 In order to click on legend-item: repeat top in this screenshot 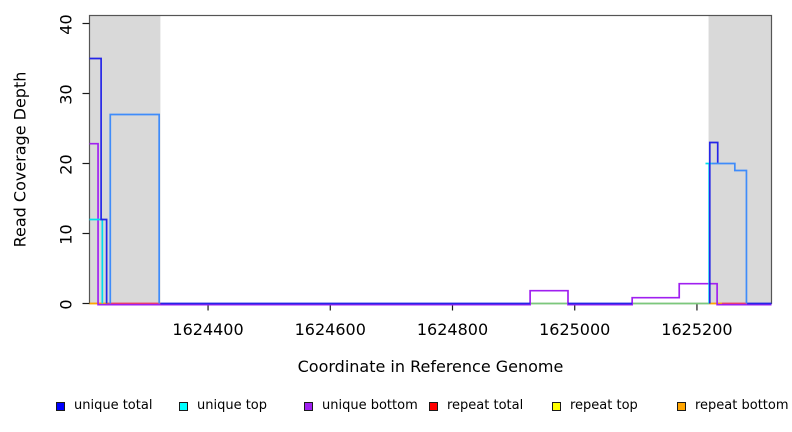, I will do `click(595, 406)`.